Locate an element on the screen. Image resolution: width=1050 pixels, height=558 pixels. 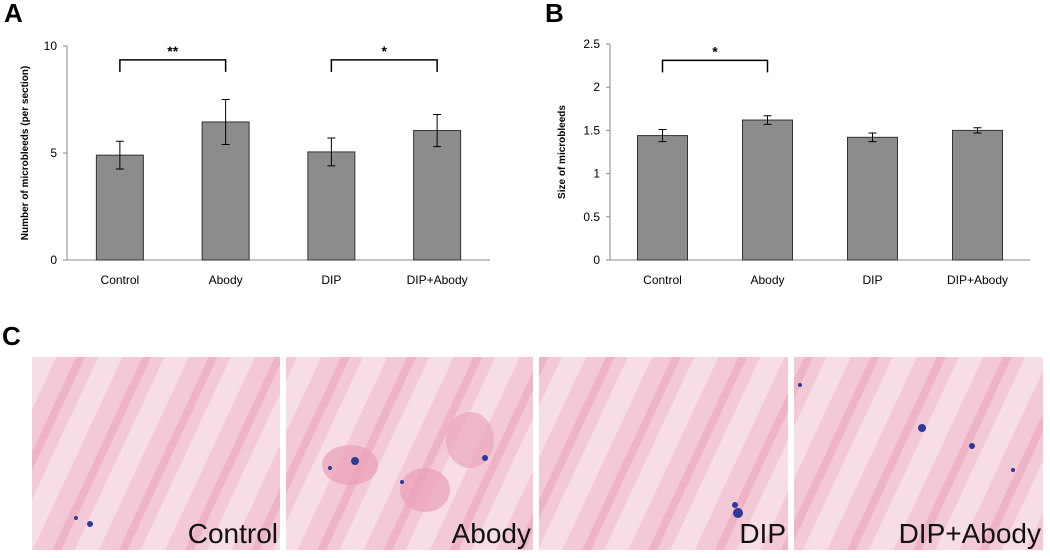
y-tick-label: 1.5 is located at coordinates (591, 130).